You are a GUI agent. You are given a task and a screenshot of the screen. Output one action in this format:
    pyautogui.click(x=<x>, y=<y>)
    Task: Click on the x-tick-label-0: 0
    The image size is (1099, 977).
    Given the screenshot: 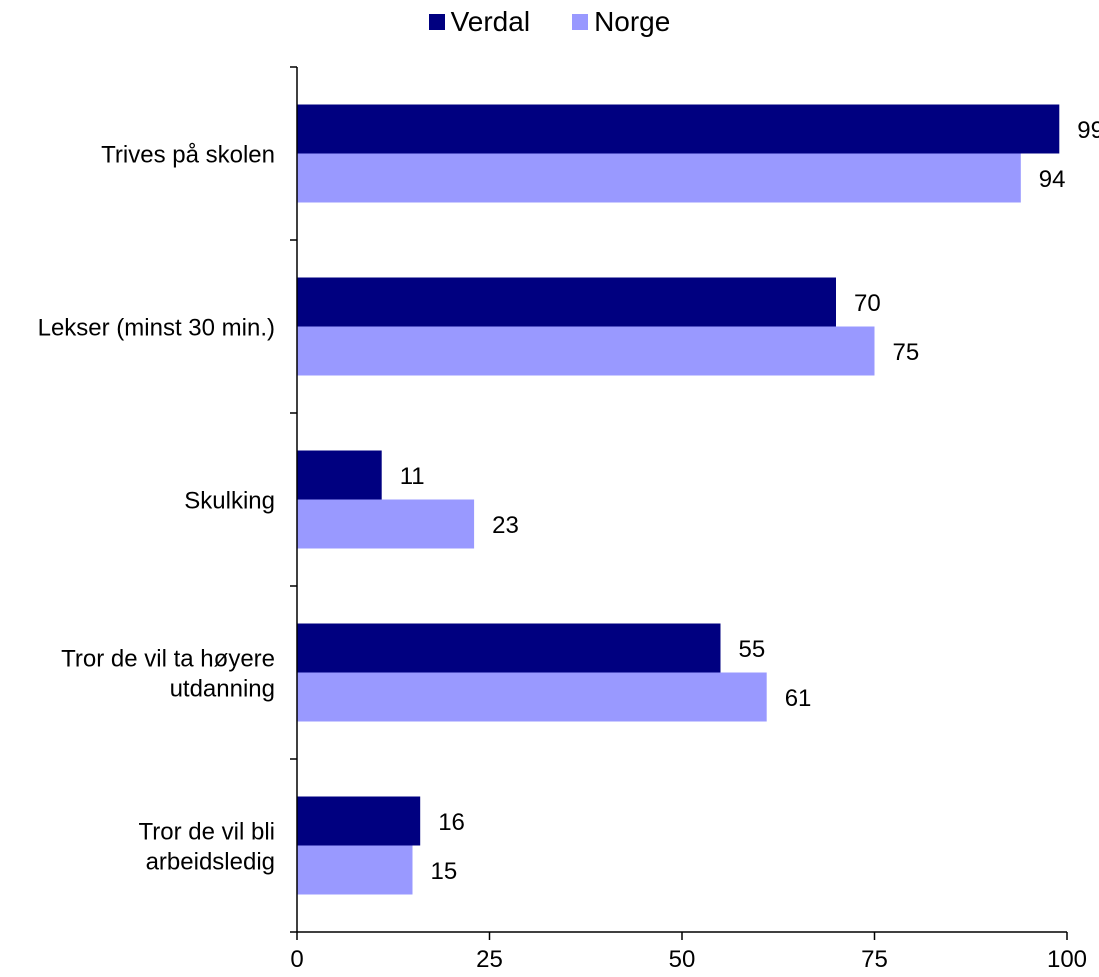 What is the action you would take?
    pyautogui.click(x=296, y=959)
    